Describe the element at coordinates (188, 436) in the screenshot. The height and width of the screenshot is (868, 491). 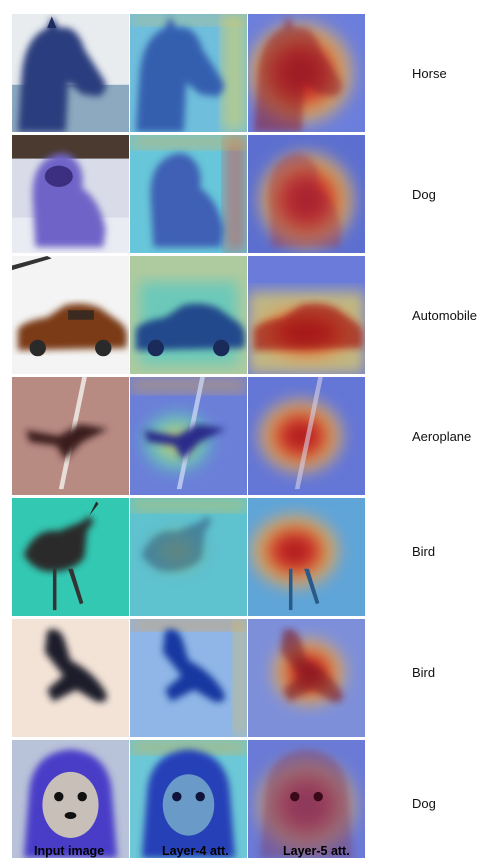
I see `layer4-attention-aeroplane` at that location.